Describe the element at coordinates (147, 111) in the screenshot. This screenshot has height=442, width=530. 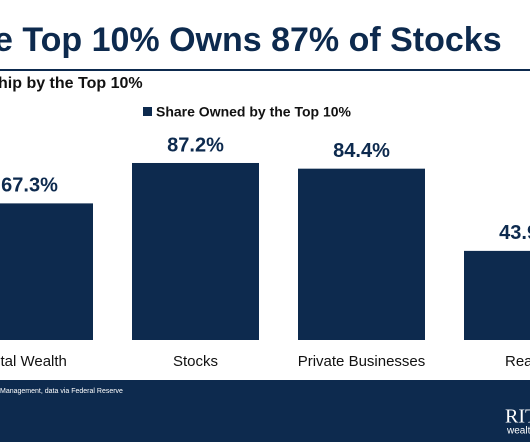
I see `legend-swatch` at that location.